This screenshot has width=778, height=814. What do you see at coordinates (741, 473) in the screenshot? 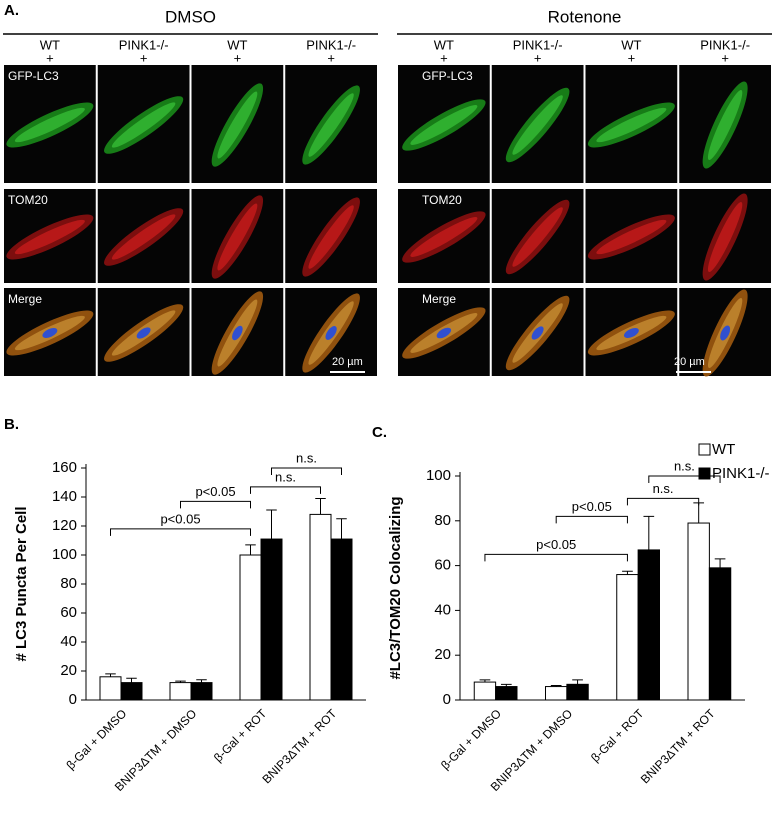
I see `legend-label: PINK1-/-` at bounding box center [741, 473].